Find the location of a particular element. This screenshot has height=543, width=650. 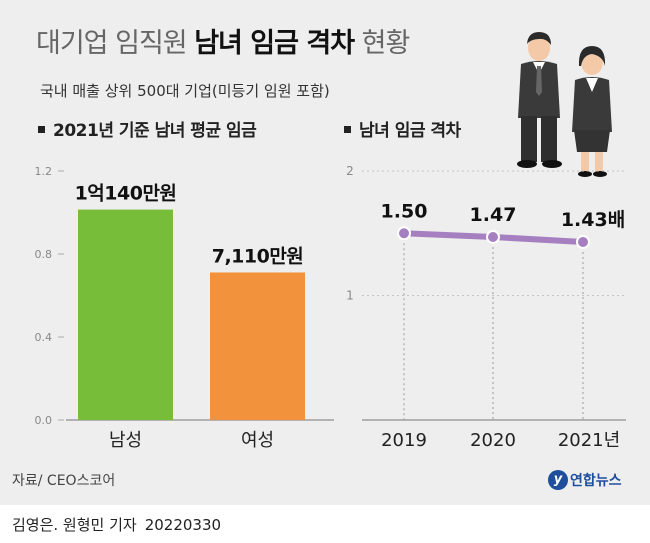

line-data-label: 1.50 is located at coordinates (404, 211).